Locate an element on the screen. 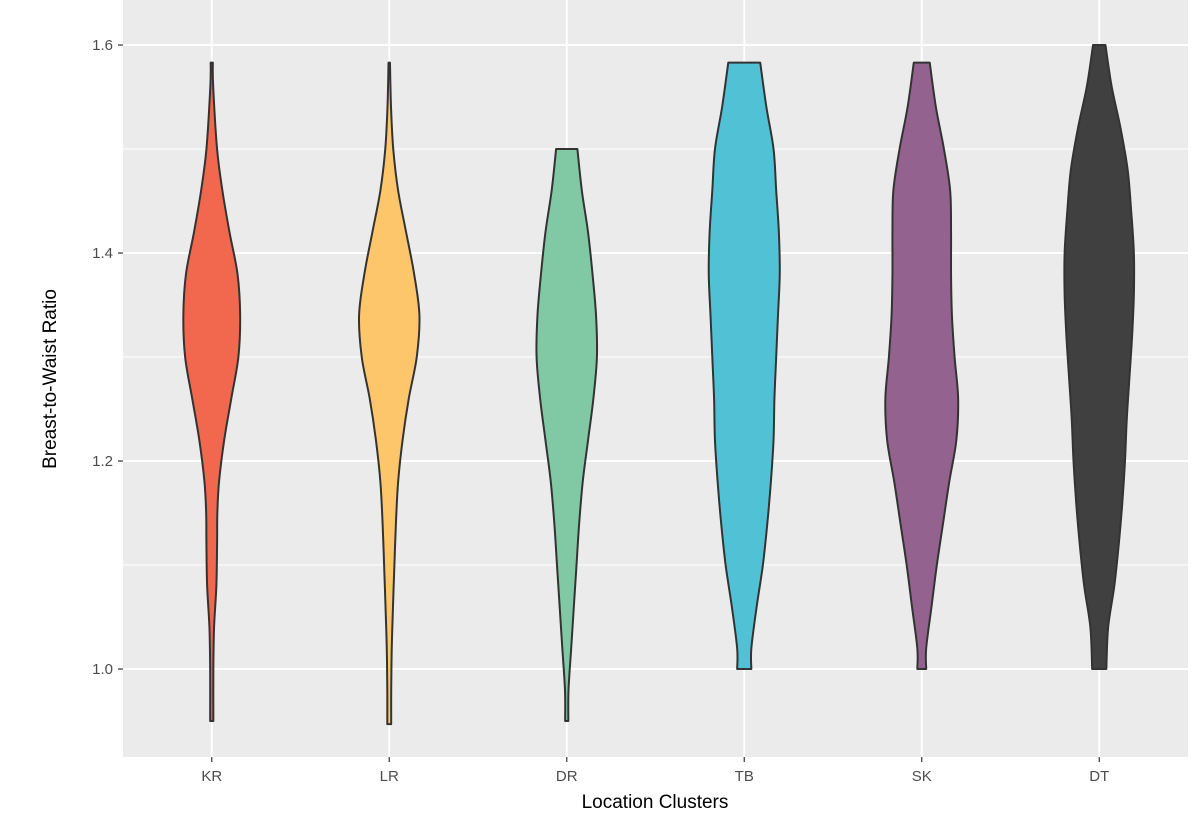  y-tick-label: 1.4 is located at coordinates (102, 253).